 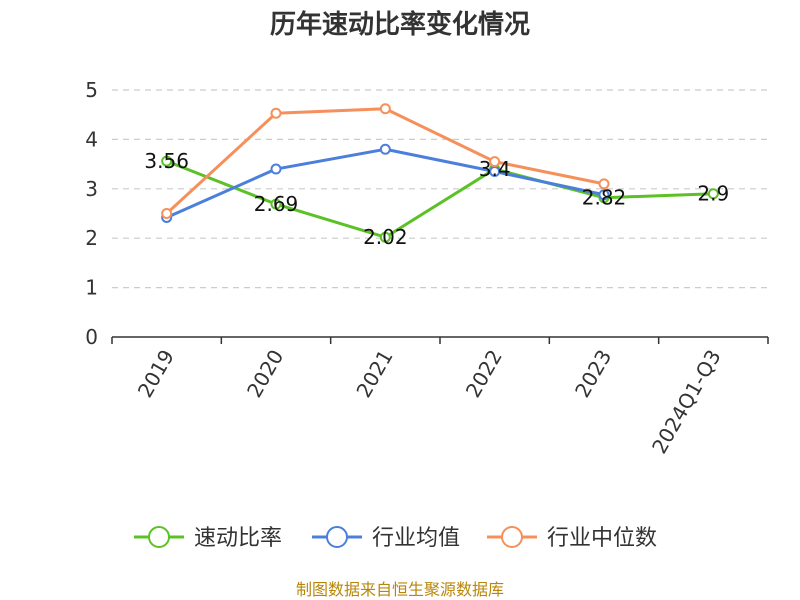 I want to click on point-速动比率-2020, so click(x=276, y=204).